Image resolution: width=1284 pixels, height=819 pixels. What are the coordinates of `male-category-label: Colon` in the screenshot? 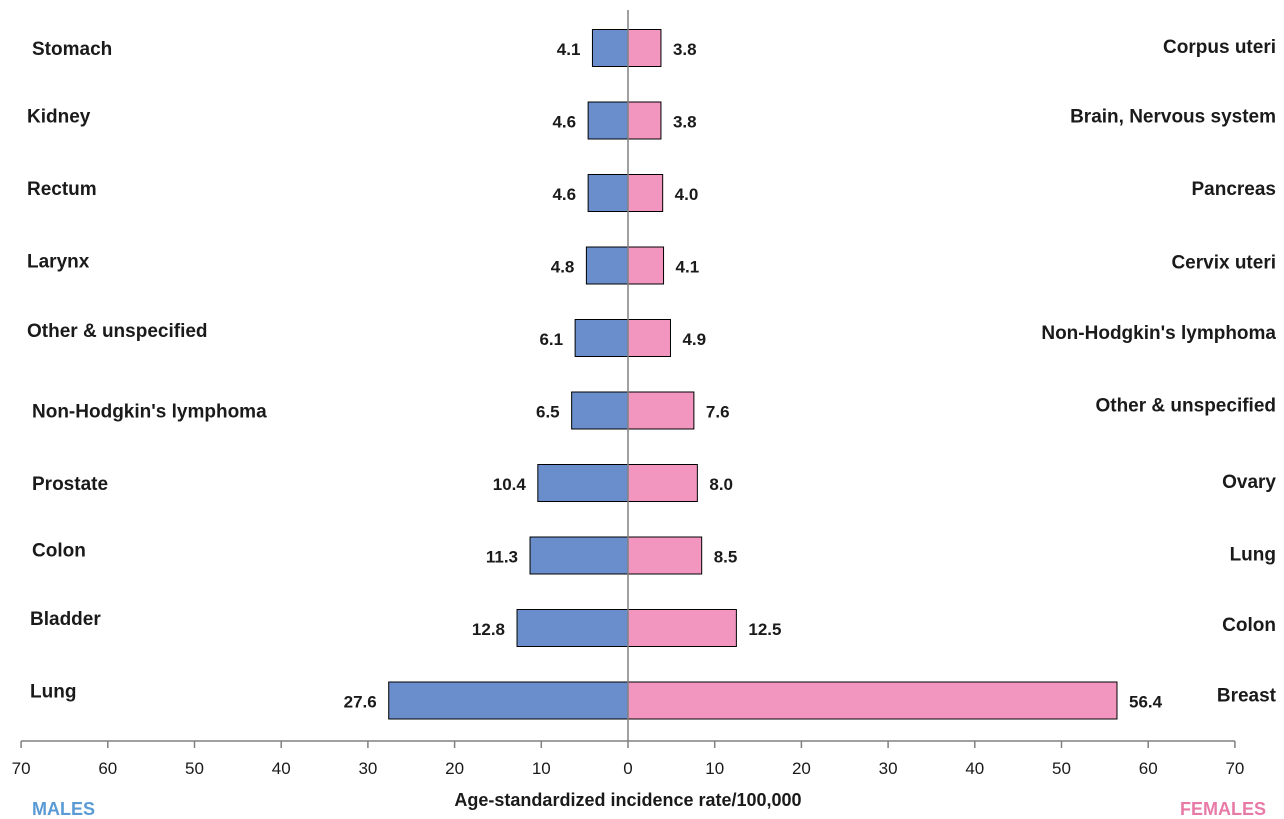 It's located at (59, 551).